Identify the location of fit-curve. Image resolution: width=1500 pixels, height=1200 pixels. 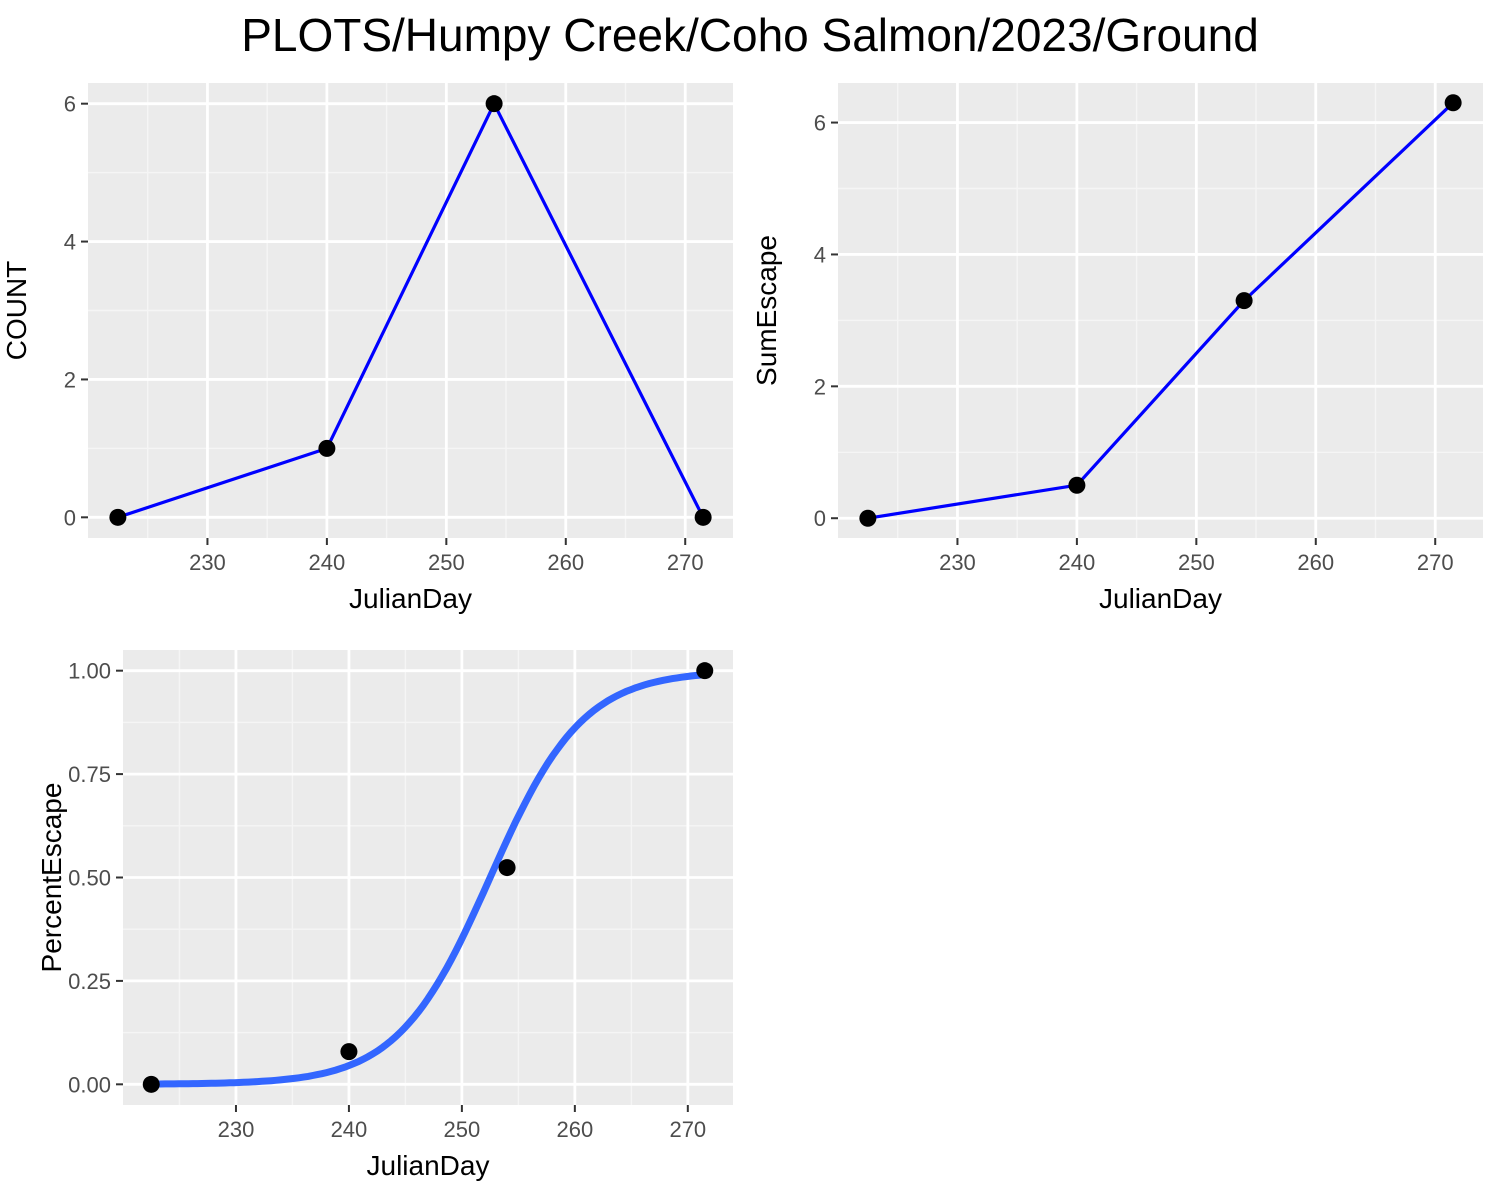
(428, 879).